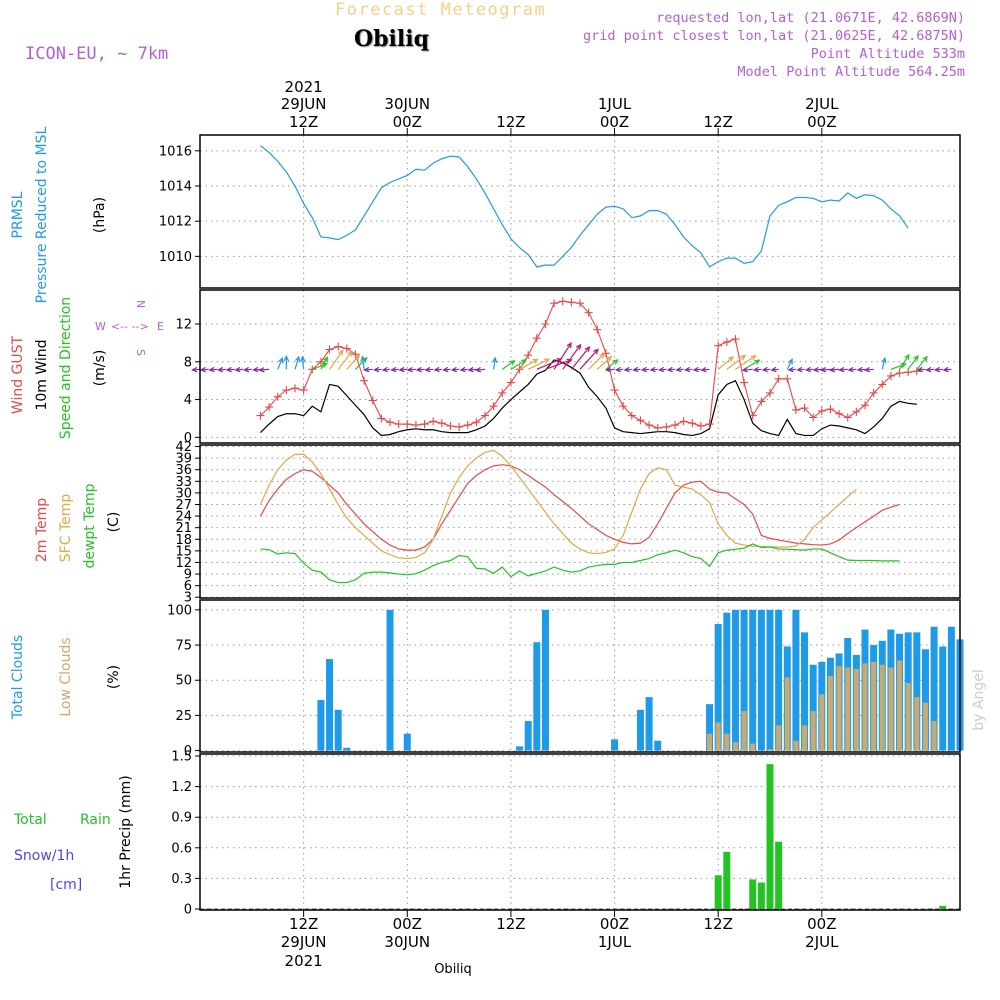 The width and height of the screenshot is (1000, 1000). Describe the element at coordinates (181, 787) in the screenshot. I see `y-tick-label: 1.2` at that location.